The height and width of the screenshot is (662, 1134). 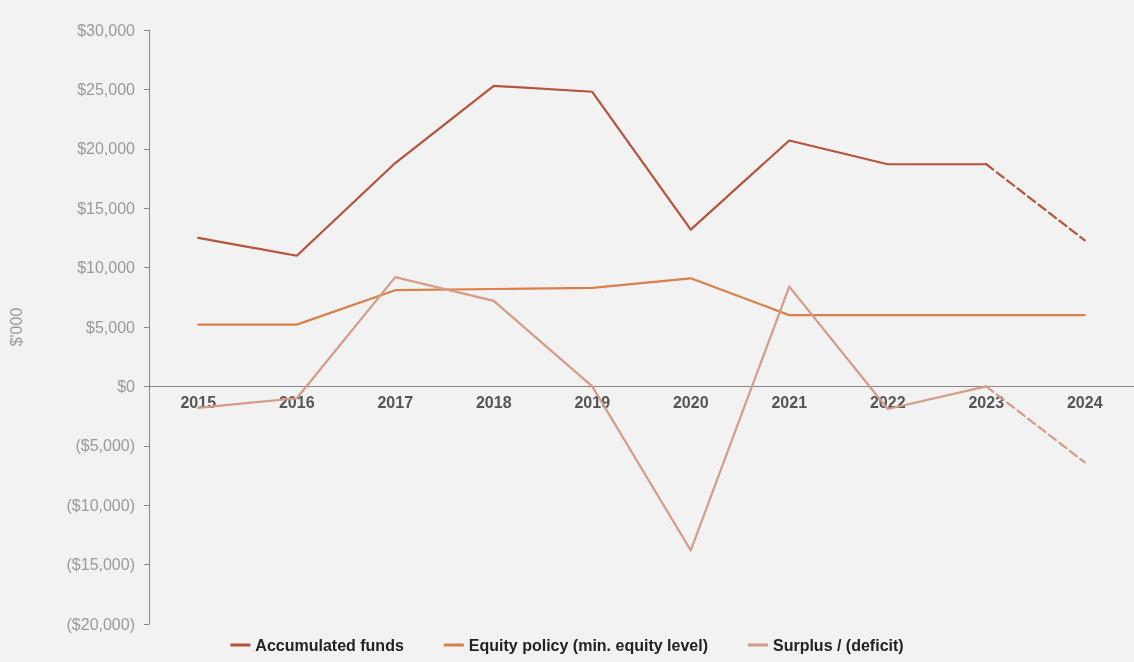 I want to click on y-tick-label: $0, so click(x=126, y=386).